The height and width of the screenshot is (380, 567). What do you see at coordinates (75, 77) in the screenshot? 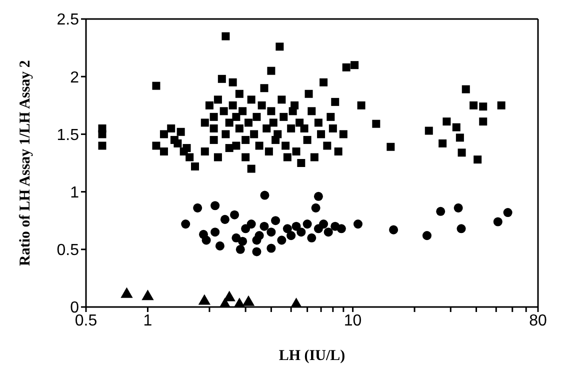
I see `y-tick-label: 2` at bounding box center [75, 77].